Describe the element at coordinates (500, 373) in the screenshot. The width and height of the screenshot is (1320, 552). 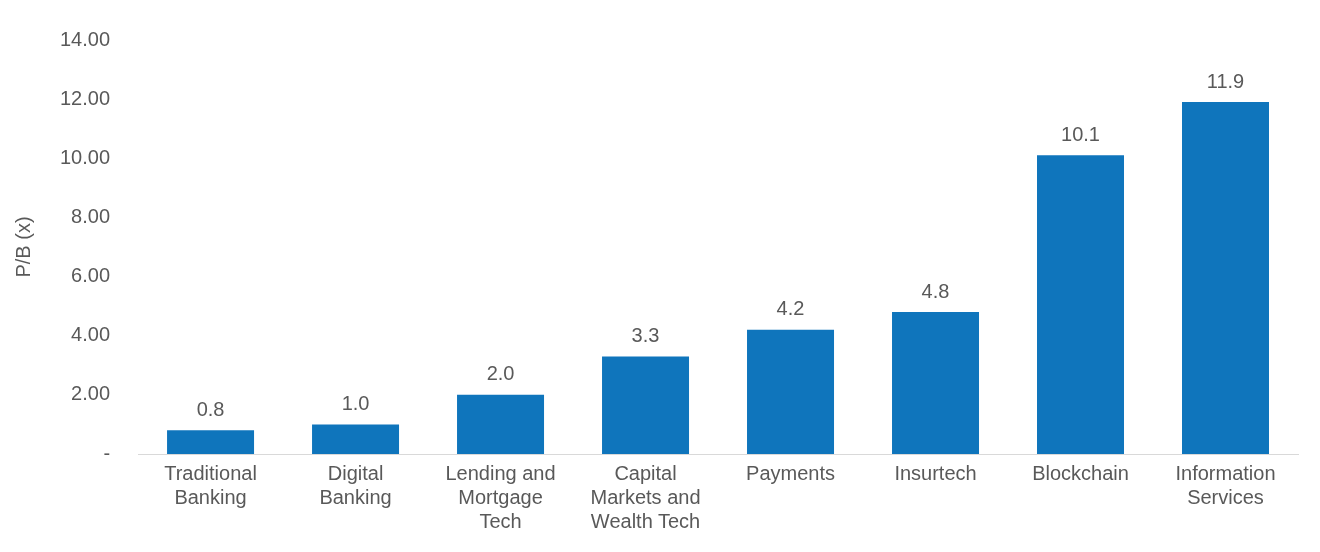
I see `data-label: 2.0` at that location.